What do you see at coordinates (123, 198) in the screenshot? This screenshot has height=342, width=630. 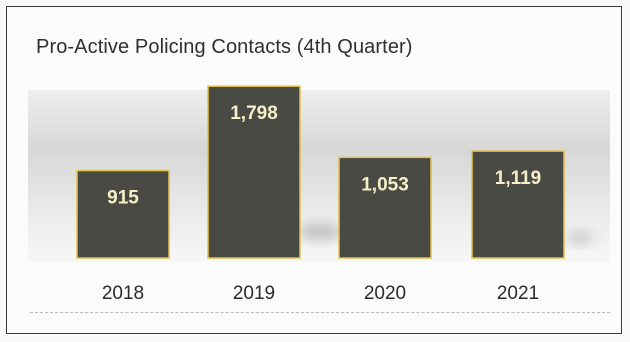 I see `value-label-2018: 915` at bounding box center [123, 198].